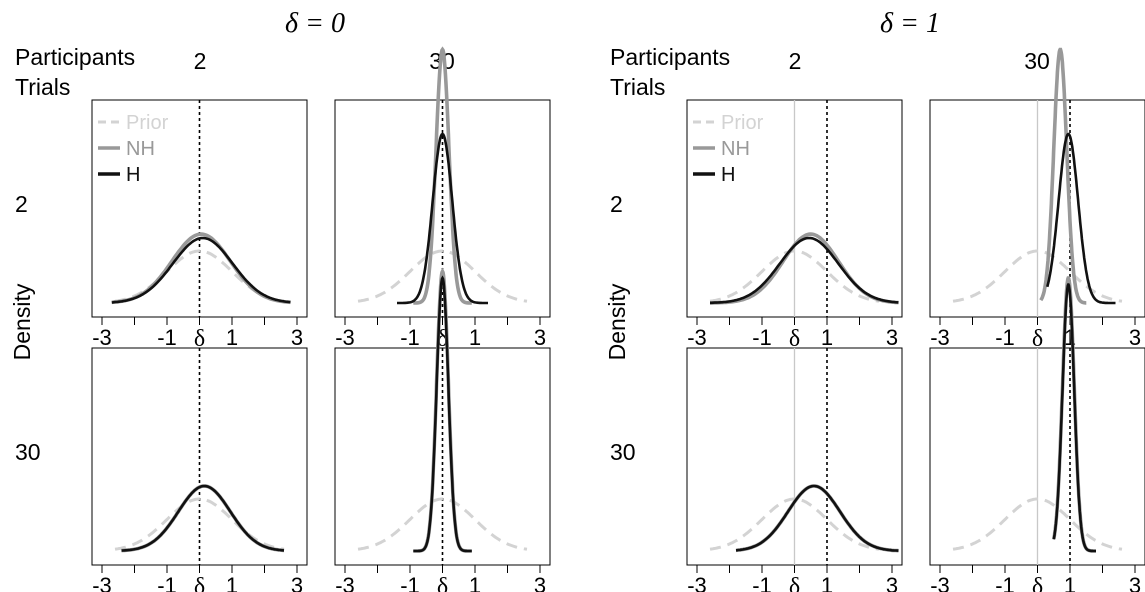 This screenshot has height=592, width=1145. I want to click on panel-title-1: δ = 1, so click(910, 23).